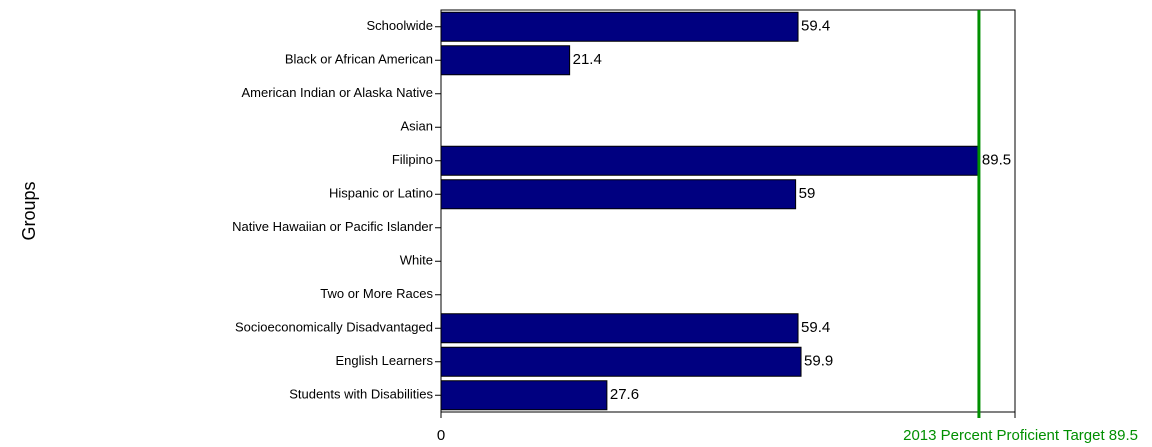 The image size is (1152, 447). What do you see at coordinates (416, 260) in the screenshot?
I see `y-tick-label: White` at bounding box center [416, 260].